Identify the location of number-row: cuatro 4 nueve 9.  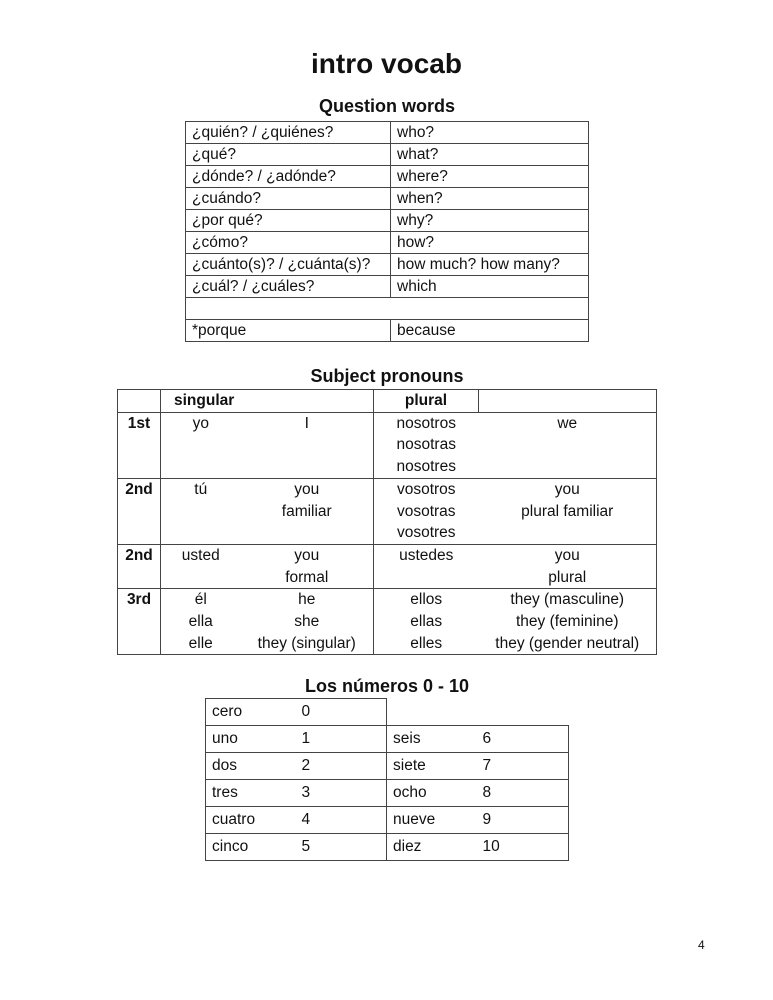
(387, 820).